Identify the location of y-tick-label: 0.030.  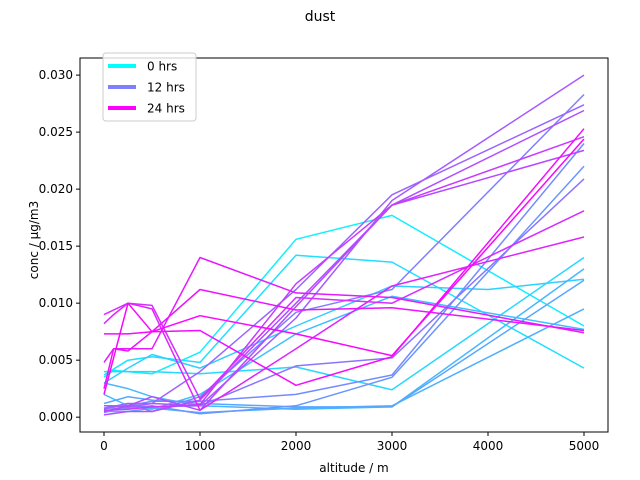
(56, 75).